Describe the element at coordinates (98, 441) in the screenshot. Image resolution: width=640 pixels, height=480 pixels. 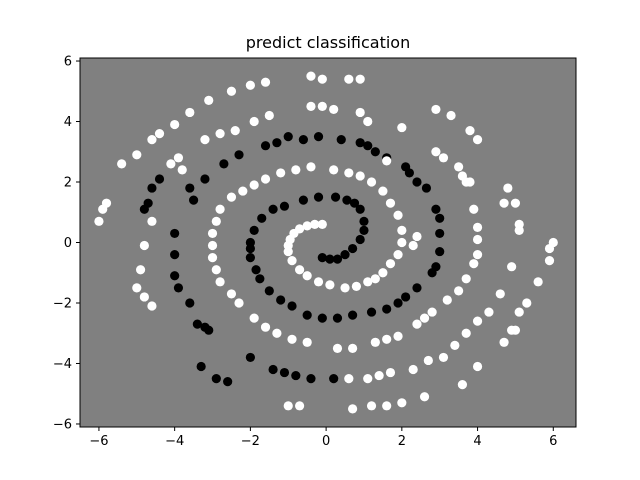
I see `x-tick-label: −6` at that location.